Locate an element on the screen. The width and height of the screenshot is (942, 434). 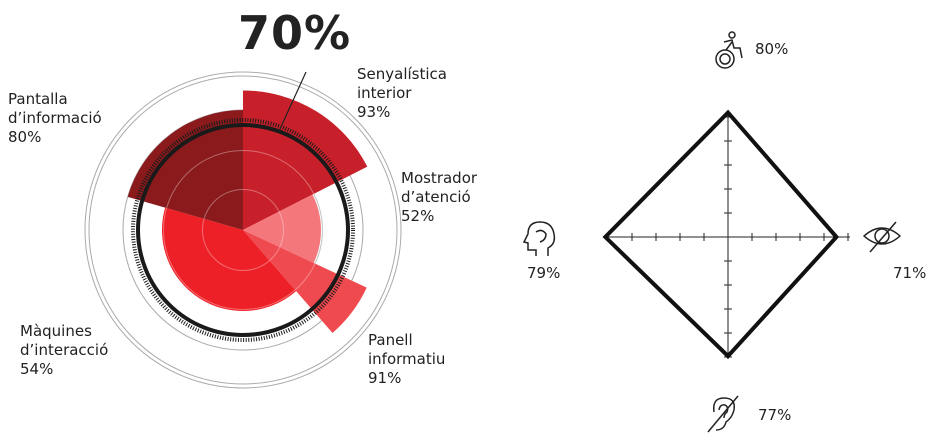
value-label: 54% is located at coordinates (37, 369).